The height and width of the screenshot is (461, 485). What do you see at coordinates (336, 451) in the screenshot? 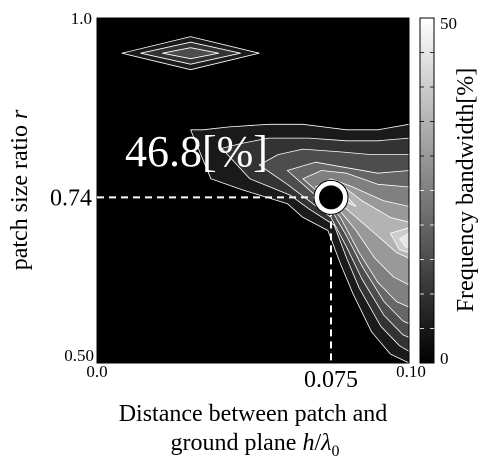
I see `x-axis-label-sub: 0` at bounding box center [336, 451].